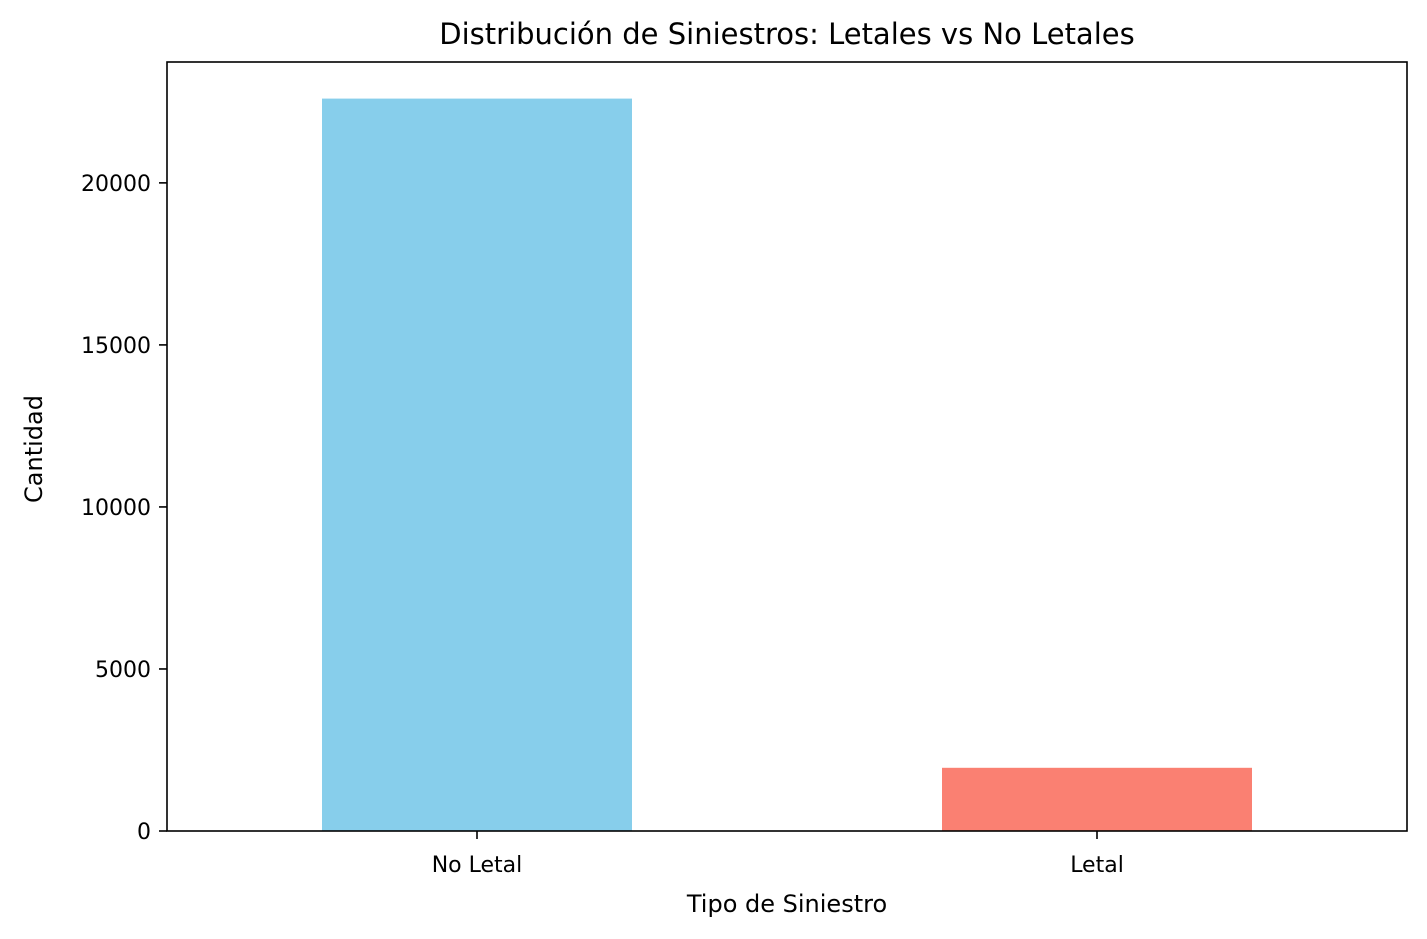 The height and width of the screenshot is (939, 1427). What do you see at coordinates (786, 904) in the screenshot?
I see `x-axis-label: Tipo de Siniestro` at bounding box center [786, 904].